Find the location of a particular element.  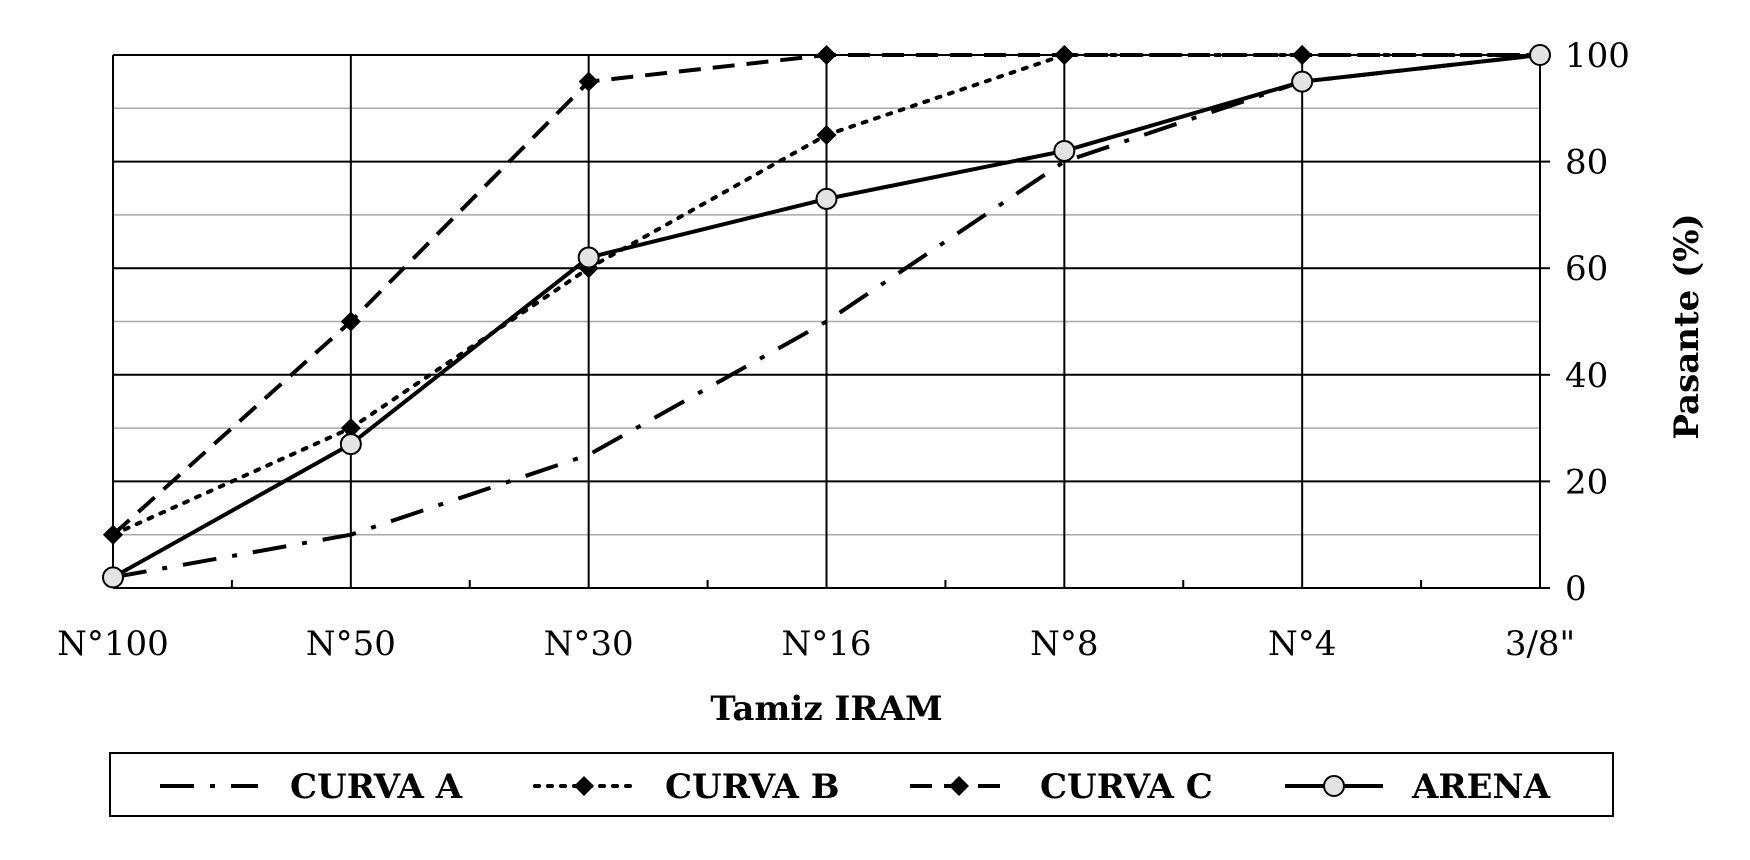

x-tick-label: N°8 is located at coordinates (1064, 644).